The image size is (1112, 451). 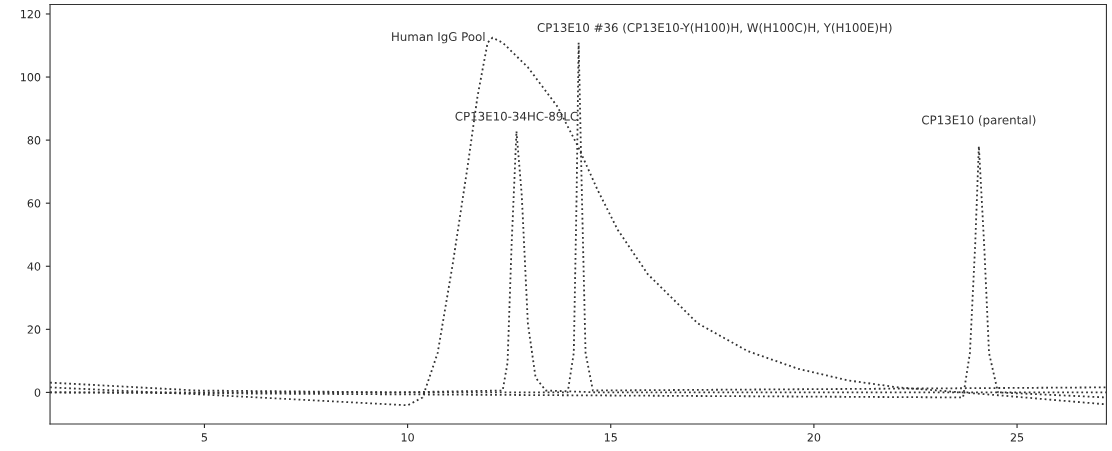 I want to click on annotation: CP13E10-34HC-89LC, so click(x=516, y=116).